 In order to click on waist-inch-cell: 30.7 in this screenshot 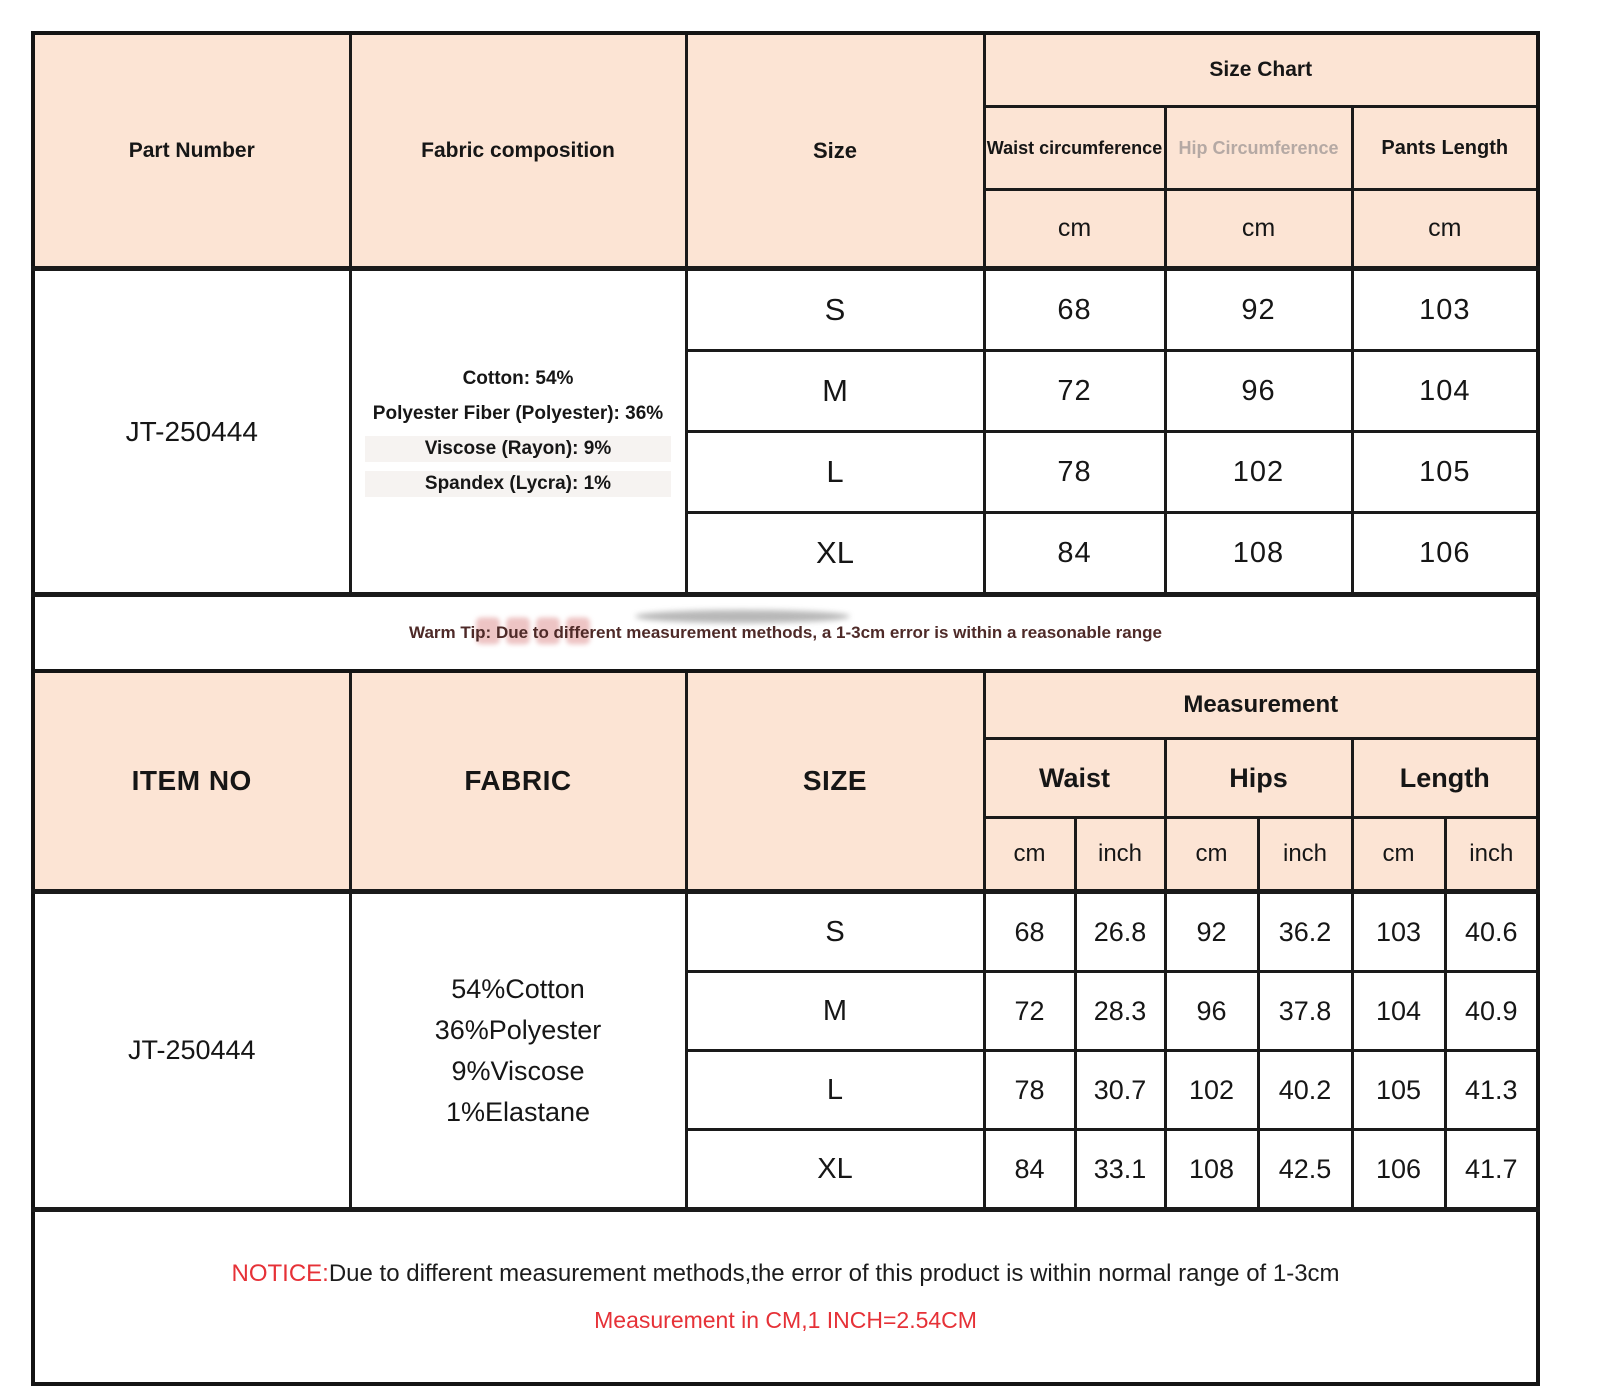, I will do `click(1120, 1090)`.